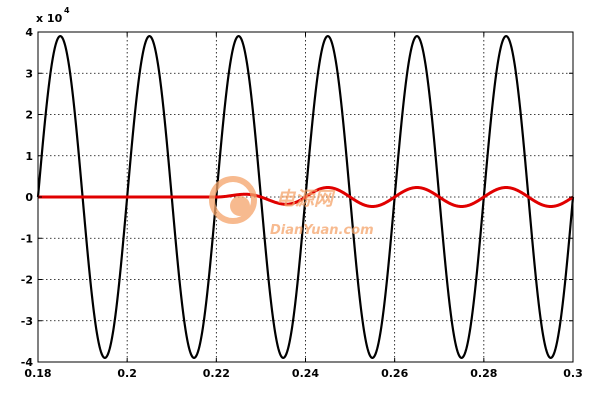  What do you see at coordinates (29, 115) in the screenshot?
I see `y-tick-label: 2` at bounding box center [29, 115].